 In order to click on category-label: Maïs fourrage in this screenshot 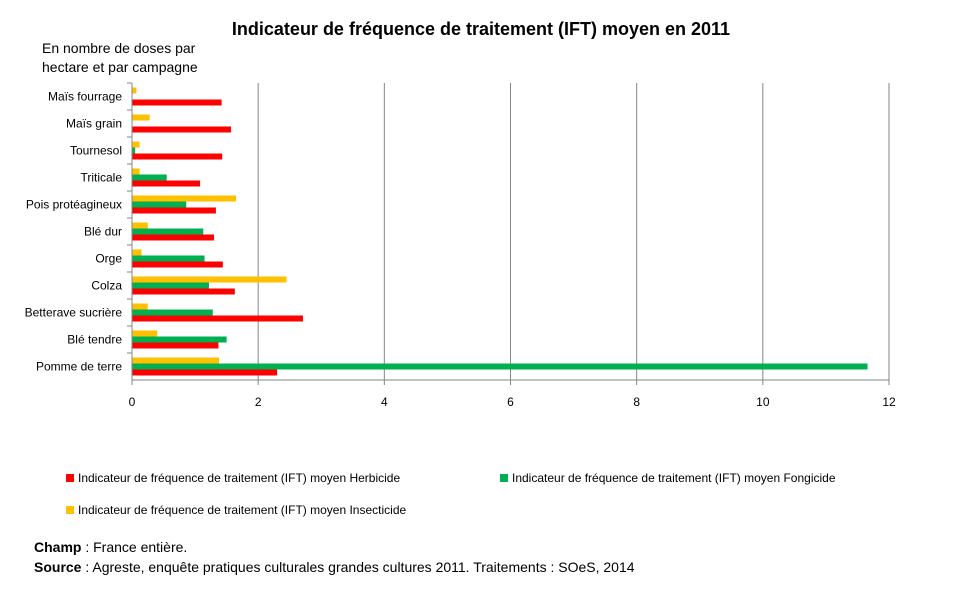, I will do `click(85, 97)`.